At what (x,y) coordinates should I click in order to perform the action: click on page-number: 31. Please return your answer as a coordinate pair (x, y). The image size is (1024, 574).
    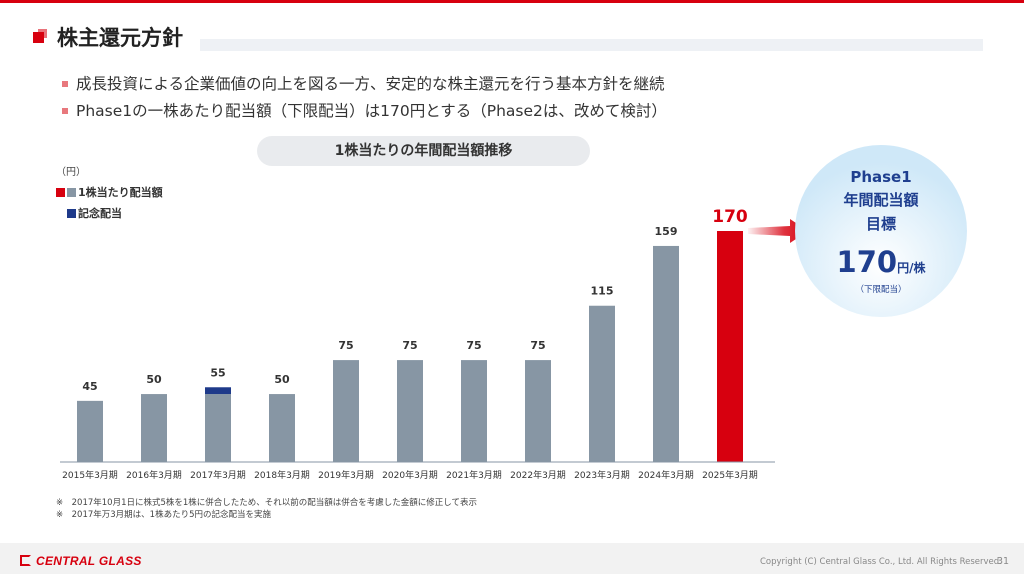
    Looking at the image, I should click on (1003, 561).